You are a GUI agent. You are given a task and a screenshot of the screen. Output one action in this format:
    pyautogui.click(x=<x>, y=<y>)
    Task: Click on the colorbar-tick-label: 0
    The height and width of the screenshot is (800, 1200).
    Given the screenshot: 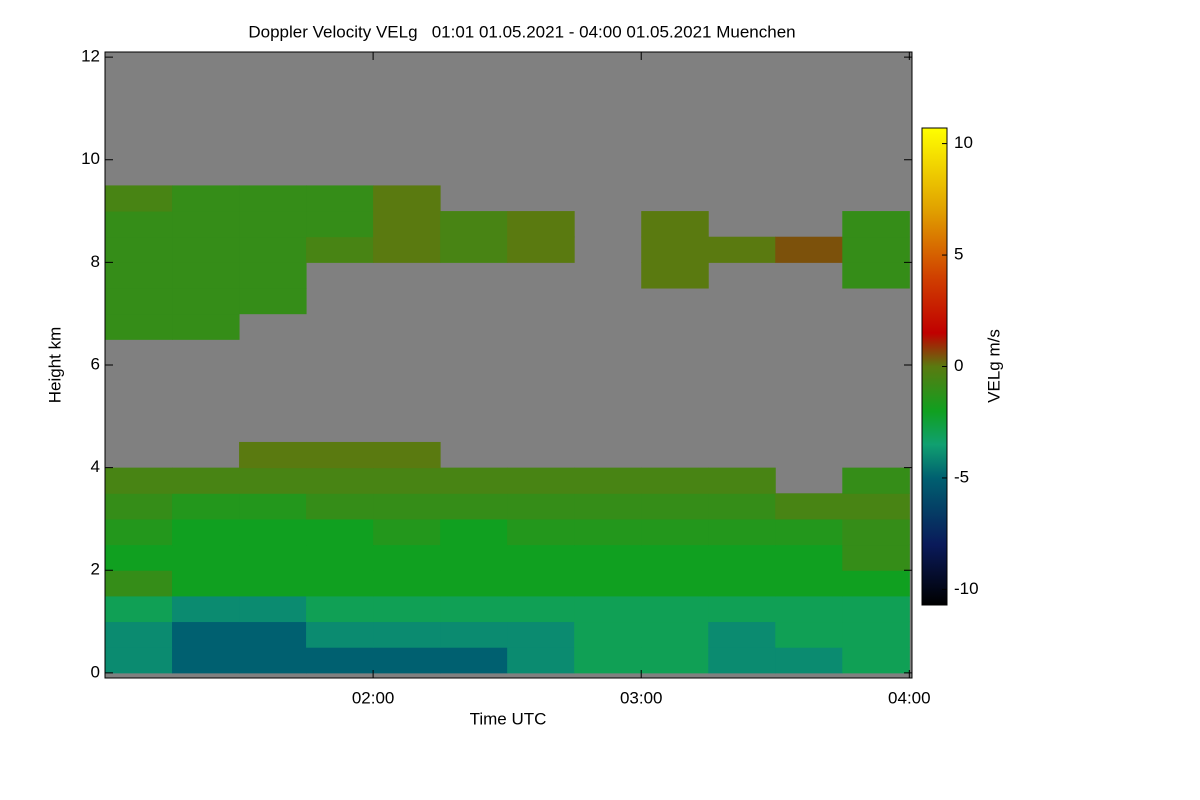 What is the action you would take?
    pyautogui.click(x=958, y=365)
    